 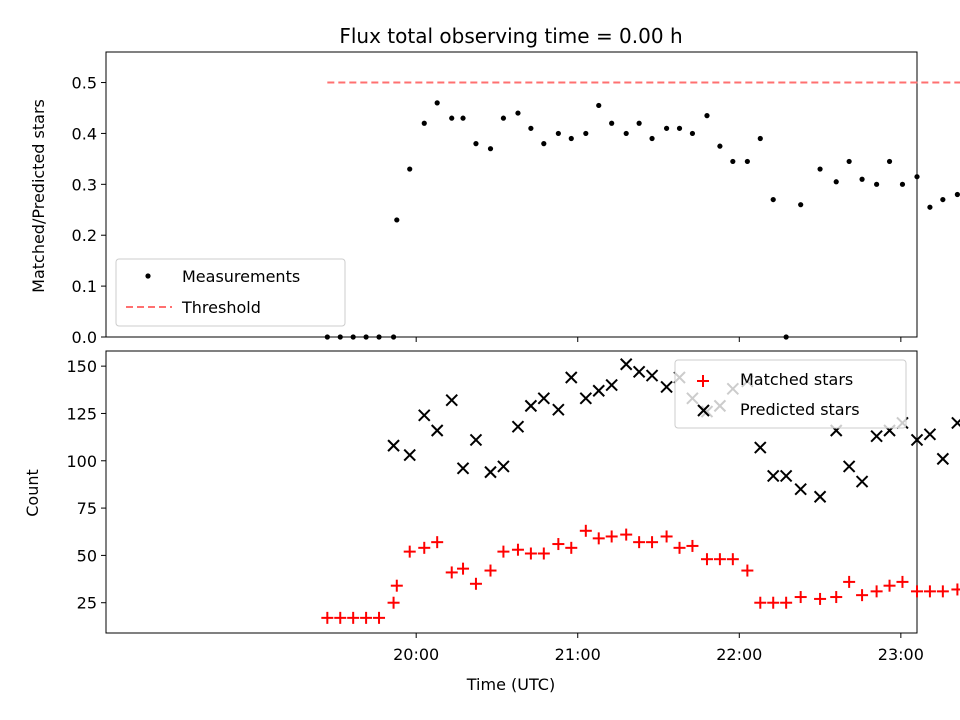 I want to click on top-y-ticks: 0.0 0.1 0.2 0.3 0.4 0.5, so click(x=89, y=210).